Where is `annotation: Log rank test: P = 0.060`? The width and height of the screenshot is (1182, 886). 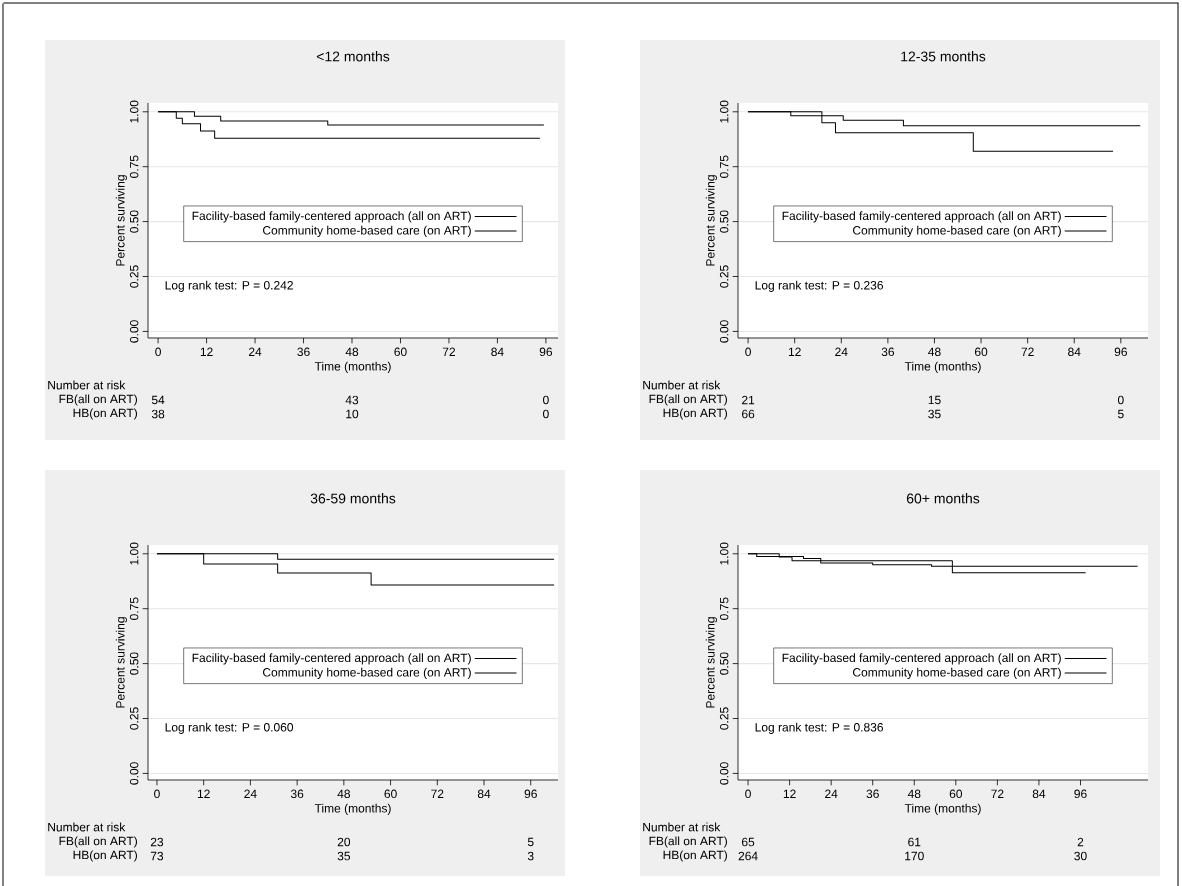 annotation: Log rank test: P = 0.060 is located at coordinates (229, 728).